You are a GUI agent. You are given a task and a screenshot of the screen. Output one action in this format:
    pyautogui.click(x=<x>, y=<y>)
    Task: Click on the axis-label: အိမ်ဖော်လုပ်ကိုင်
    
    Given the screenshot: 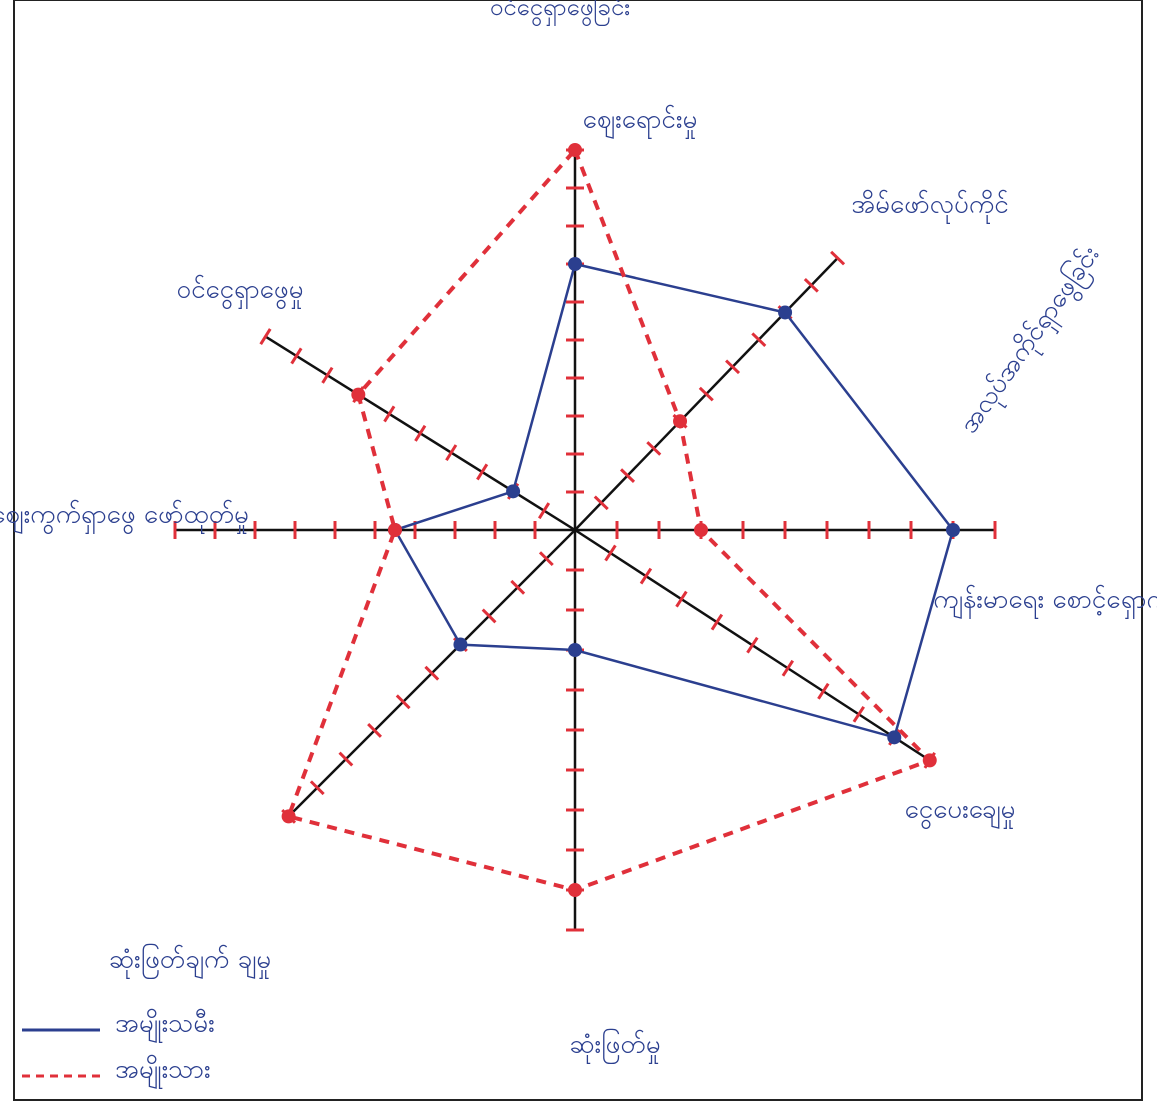 What is the action you would take?
    pyautogui.click(x=929, y=207)
    